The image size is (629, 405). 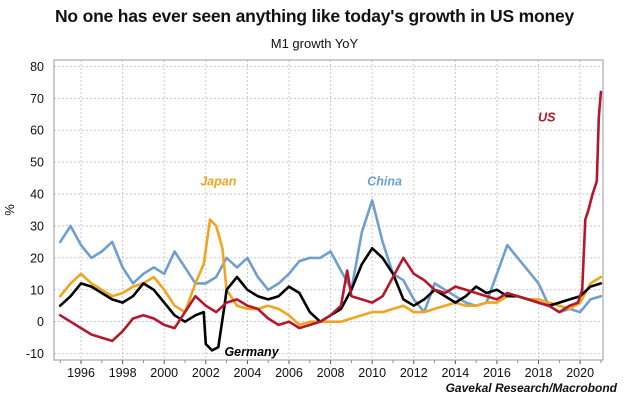 I want to click on x-tick-label: 2008, so click(x=331, y=373).